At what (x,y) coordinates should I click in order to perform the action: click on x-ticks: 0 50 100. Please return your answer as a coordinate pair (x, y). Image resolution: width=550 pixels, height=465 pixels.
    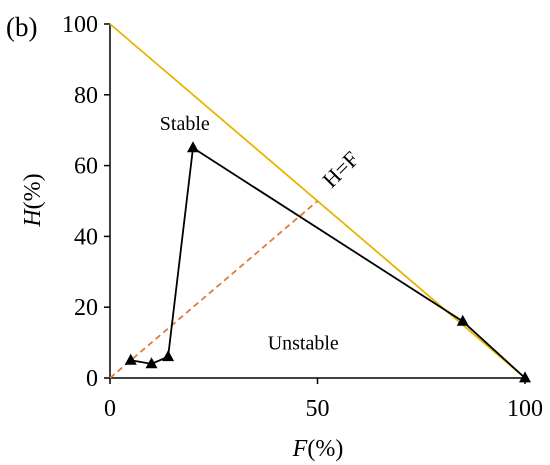
    Looking at the image, I should click on (323, 400).